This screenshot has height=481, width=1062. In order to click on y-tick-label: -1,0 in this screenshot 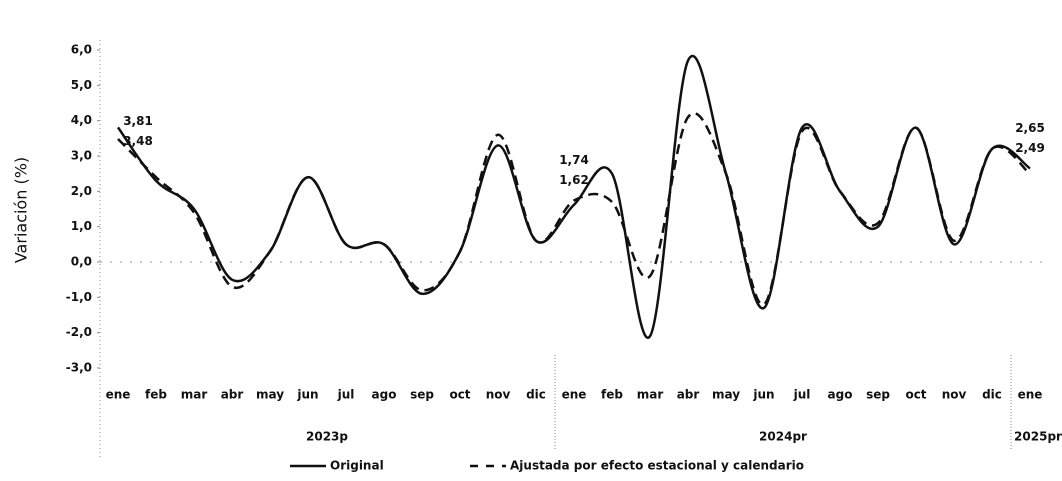, I will do `click(79, 297)`.